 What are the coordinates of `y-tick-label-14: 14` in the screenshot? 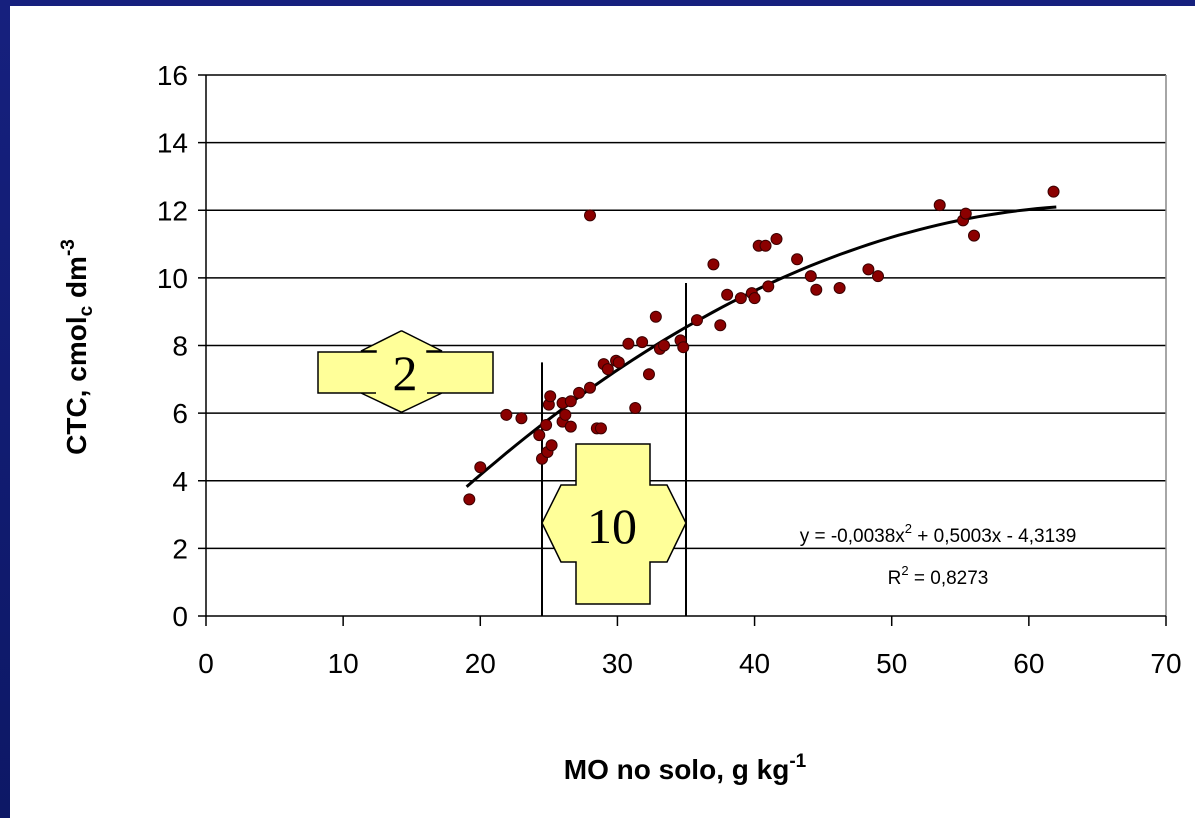 It's located at (172, 143).